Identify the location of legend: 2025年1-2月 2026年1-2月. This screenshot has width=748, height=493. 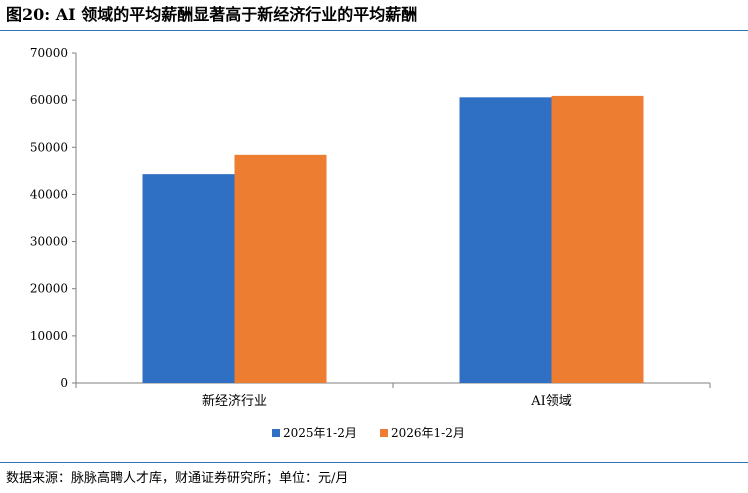
(368, 433).